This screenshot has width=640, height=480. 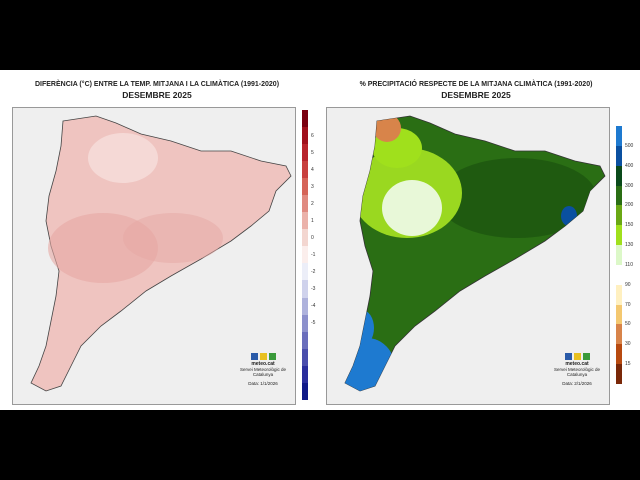 I want to click on colorbar-label: 200, so click(x=629, y=205).